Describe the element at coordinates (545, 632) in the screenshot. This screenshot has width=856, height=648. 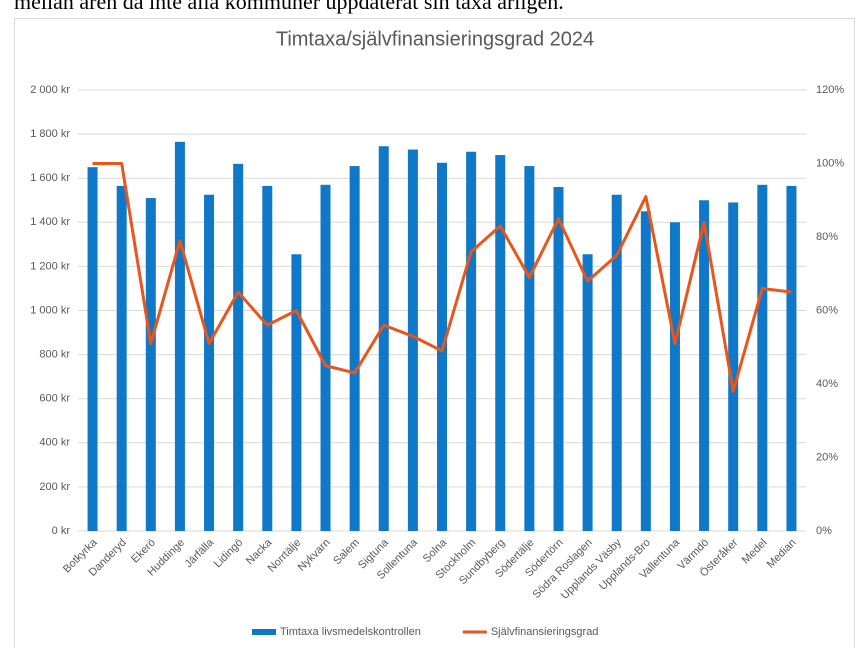
I see `legend-label: Självfinansieringsgrad` at that location.